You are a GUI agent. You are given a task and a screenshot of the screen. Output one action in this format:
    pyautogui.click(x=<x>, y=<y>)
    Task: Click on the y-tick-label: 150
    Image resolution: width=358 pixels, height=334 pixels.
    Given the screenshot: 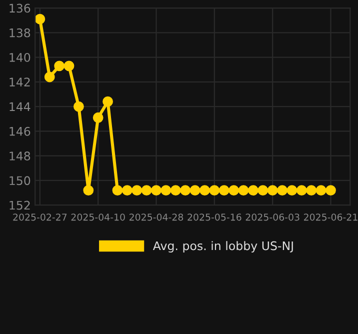 What is the action you would take?
    pyautogui.click(x=20, y=181)
    